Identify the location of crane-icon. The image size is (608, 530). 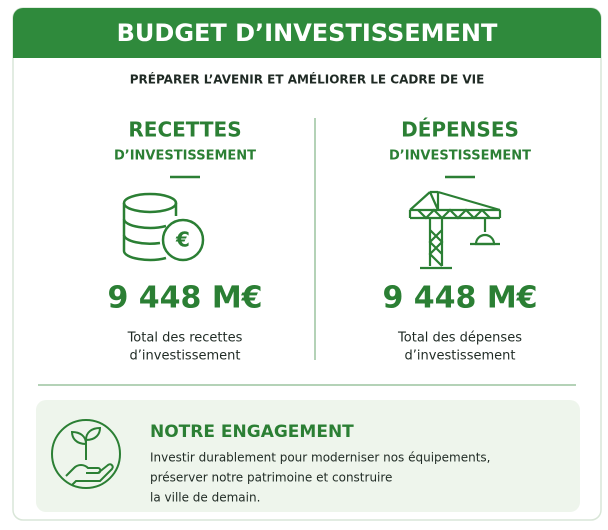
(455, 230).